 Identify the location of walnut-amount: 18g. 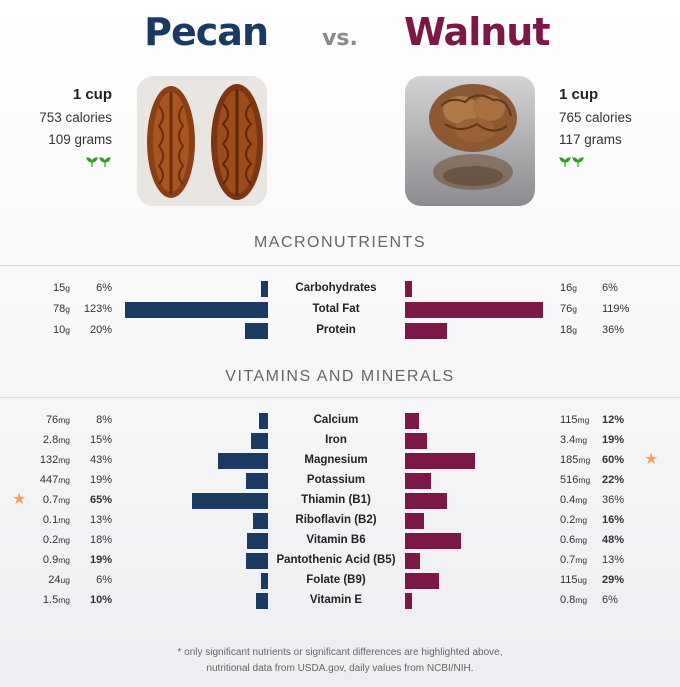
(580, 330).